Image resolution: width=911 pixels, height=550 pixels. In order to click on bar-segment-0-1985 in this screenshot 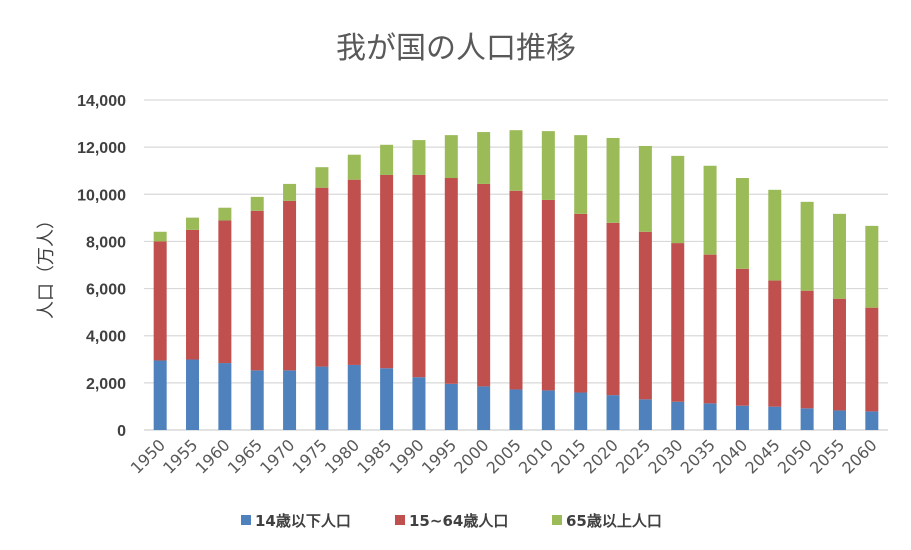, I will do `click(387, 399)`.